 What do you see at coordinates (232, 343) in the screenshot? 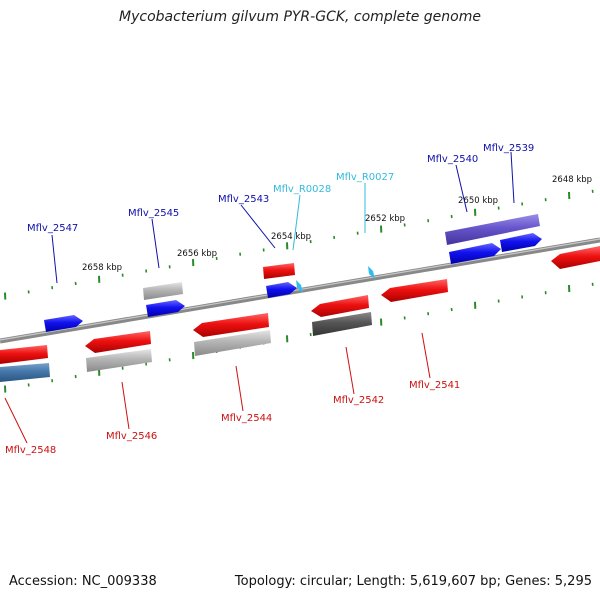
I see `gene-mflv-2544-lower` at bounding box center [232, 343].